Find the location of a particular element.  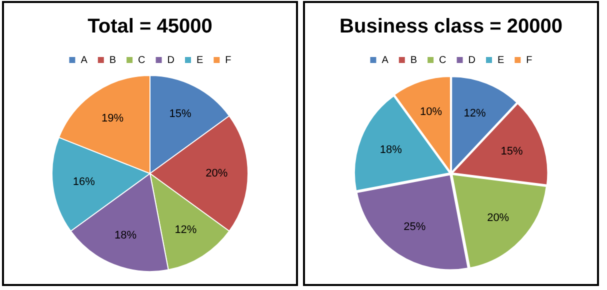

data-label: 25% is located at coordinates (415, 226).